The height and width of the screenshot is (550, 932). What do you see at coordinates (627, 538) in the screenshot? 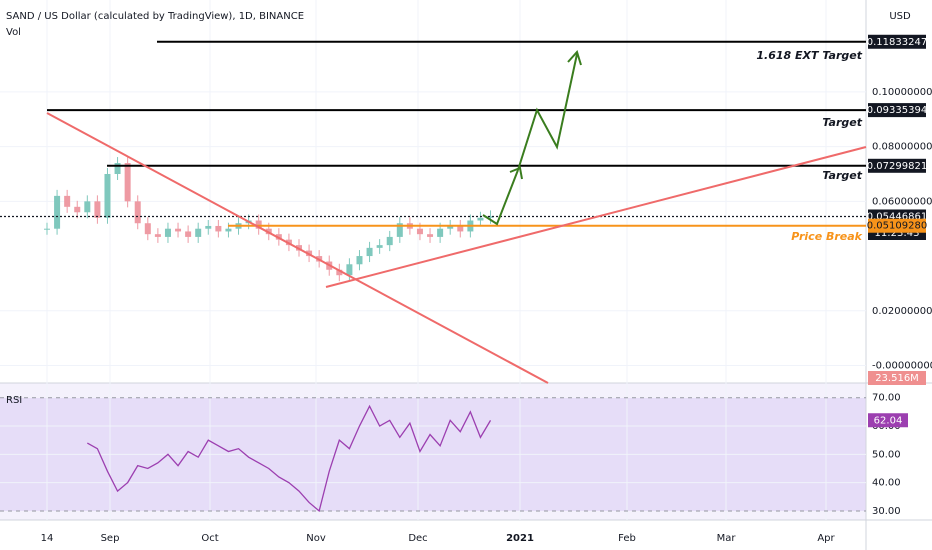
I see `x-tick-label: Feb` at bounding box center [627, 538].